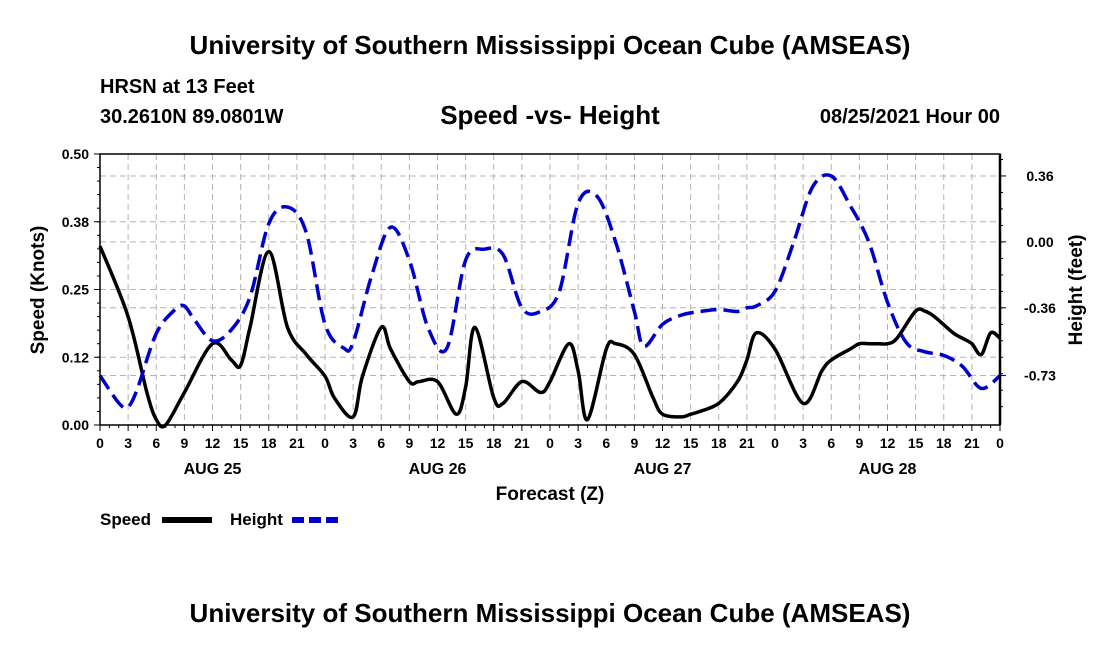  Describe the element at coordinates (550, 494) in the screenshot. I see `x-axis-label: Forecast (Z)` at that location.